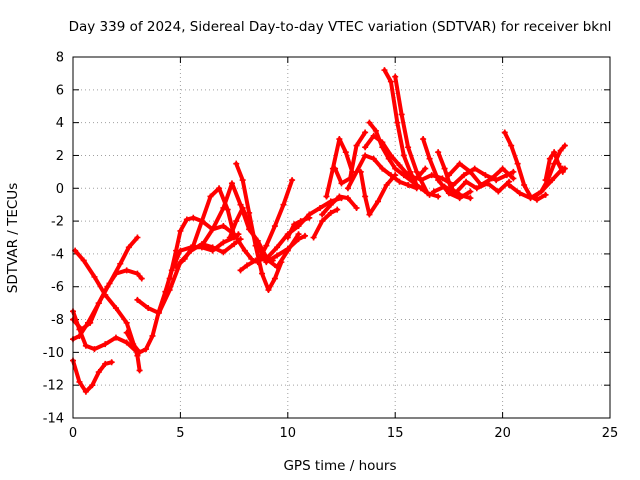 Image resolution: width=640 pixels, height=480 pixels. What do you see at coordinates (57, 287) in the screenshot?
I see `y-tick-label: -6` at bounding box center [57, 287].